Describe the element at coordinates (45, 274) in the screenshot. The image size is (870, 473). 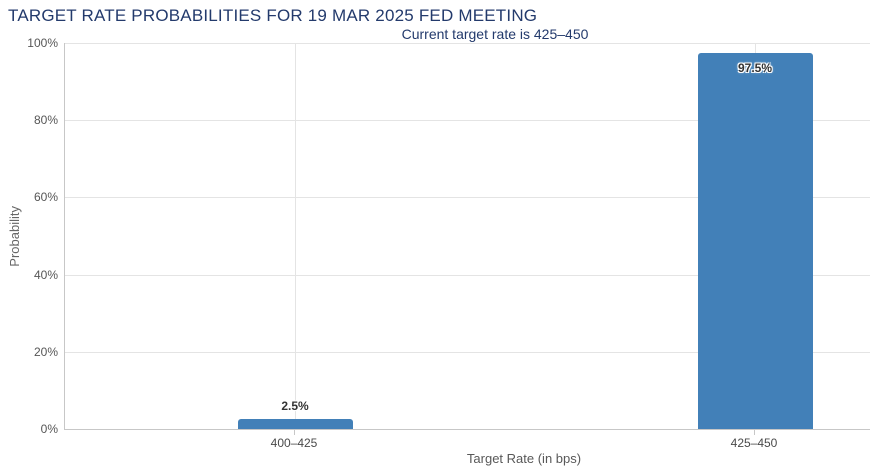
I see `y-tick-label-40: 40%` at that location.